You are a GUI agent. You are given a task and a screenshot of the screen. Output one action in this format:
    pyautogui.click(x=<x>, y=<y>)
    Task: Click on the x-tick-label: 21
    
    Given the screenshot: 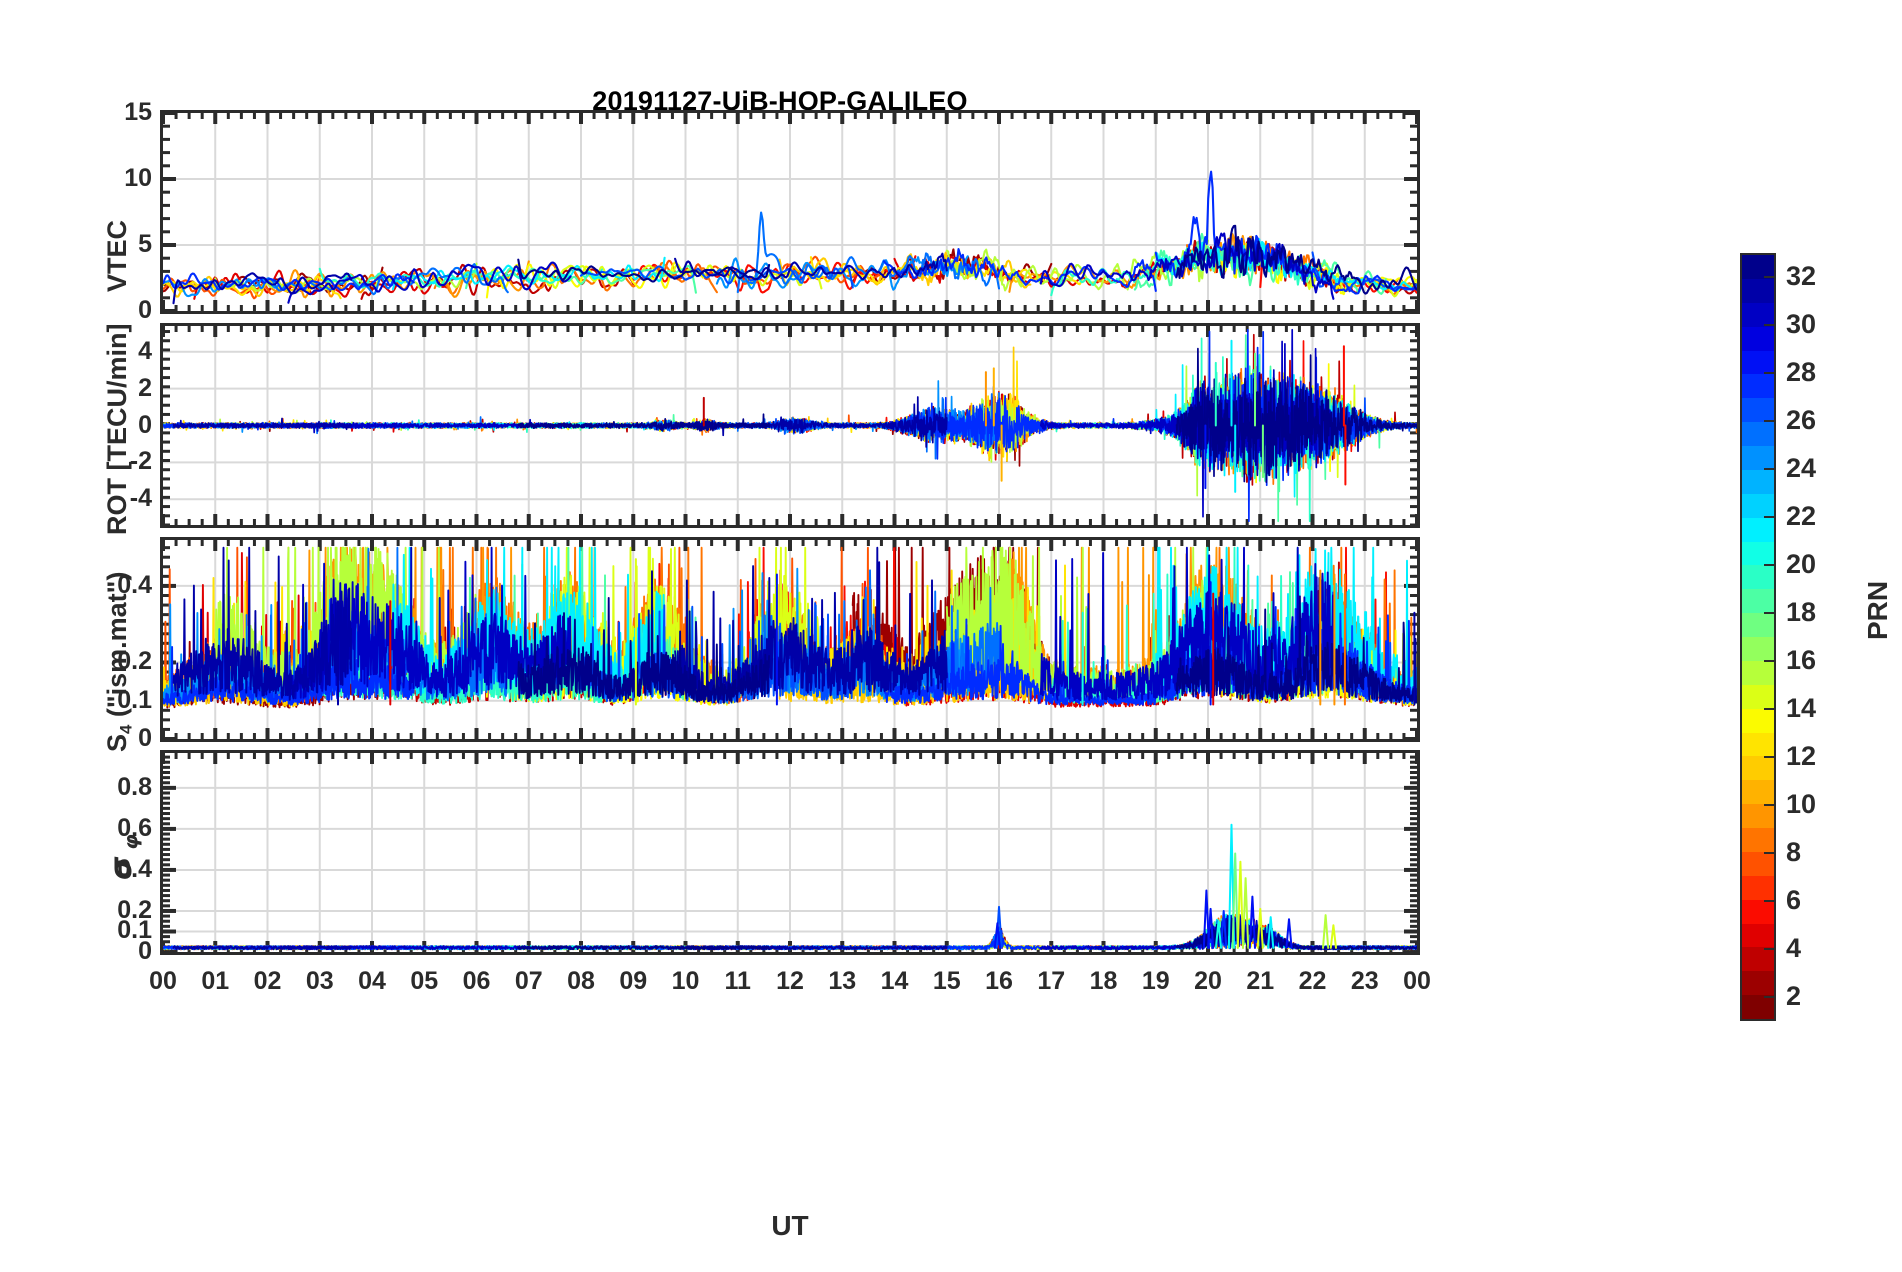 What is the action you would take?
    pyautogui.click(x=1260, y=981)
    